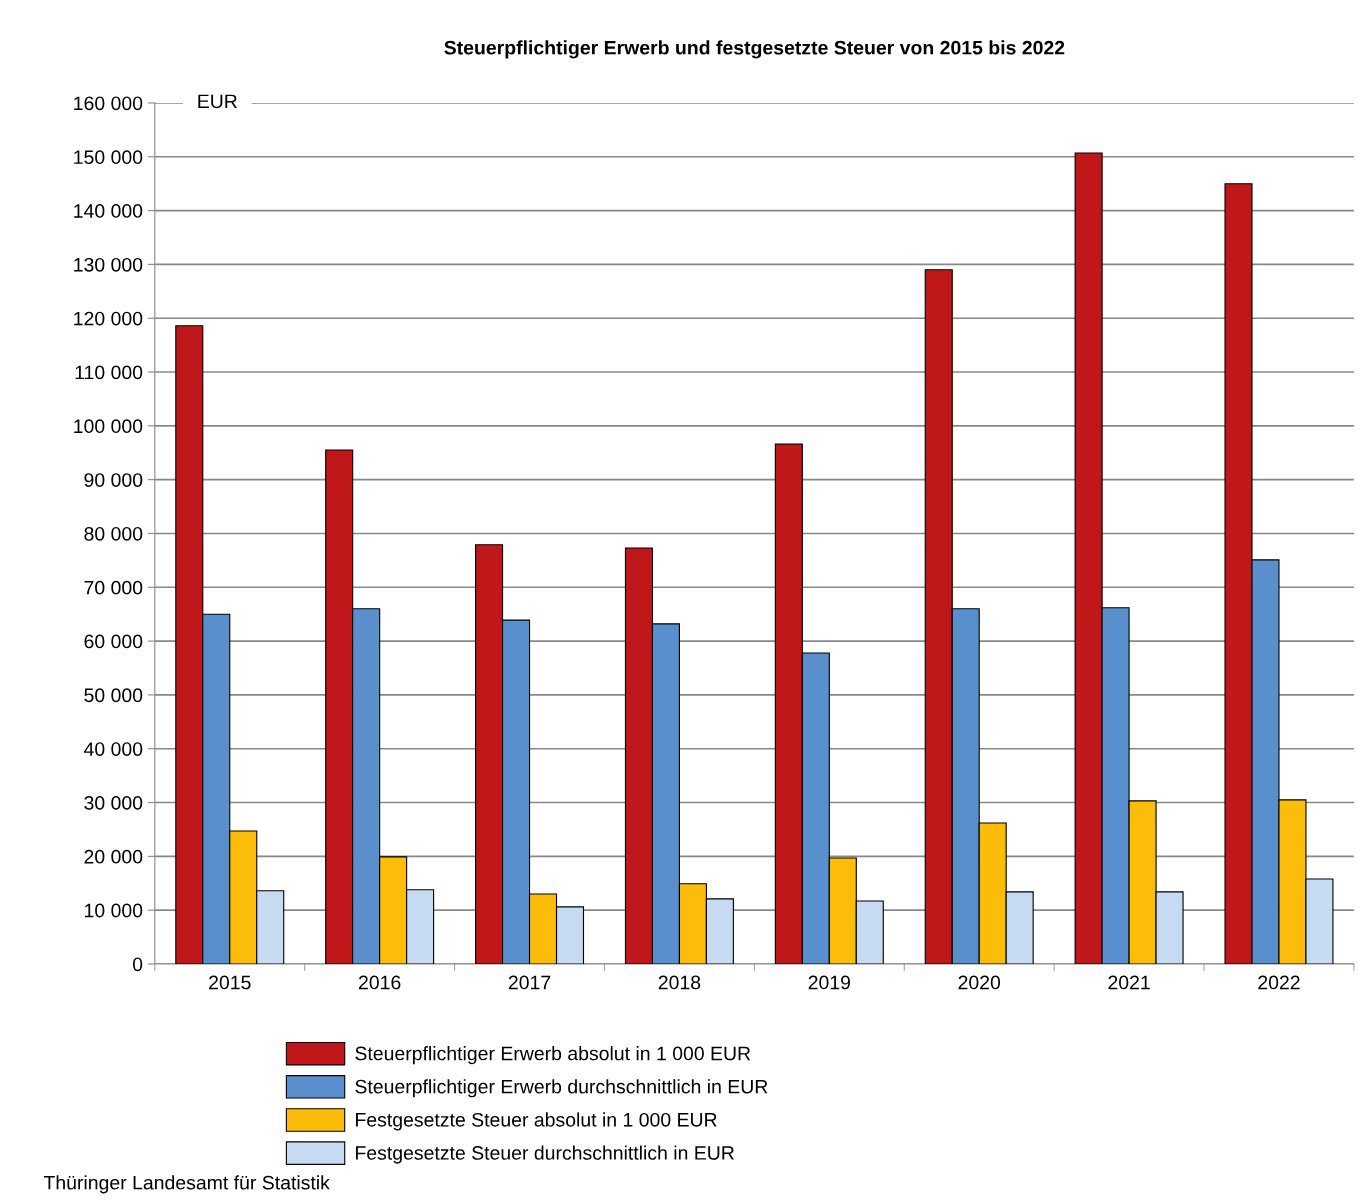  What do you see at coordinates (679, 982) in the screenshot?
I see `x-tick-label: 2018` at bounding box center [679, 982].